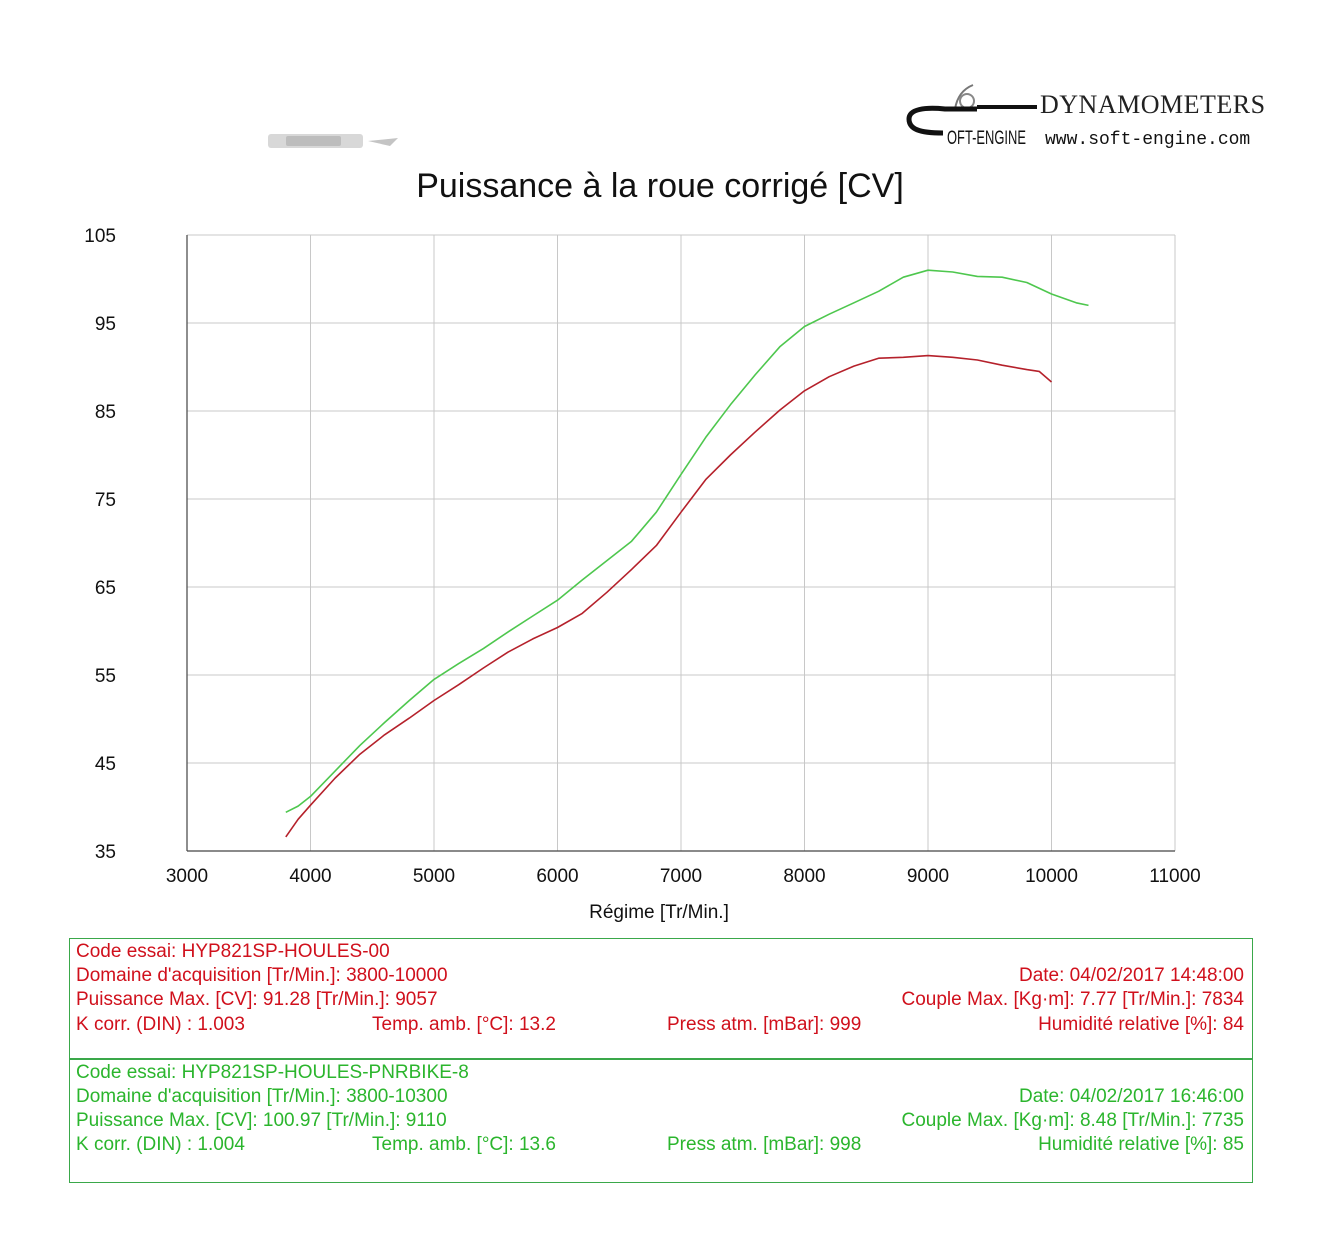 Image resolution: width=1343 pixels, height=1248 pixels. What do you see at coordinates (272, 1072) in the screenshot?
I see `test-code: Code essai: HYP821SP-HOULES-PNRBIKE-8` at bounding box center [272, 1072].